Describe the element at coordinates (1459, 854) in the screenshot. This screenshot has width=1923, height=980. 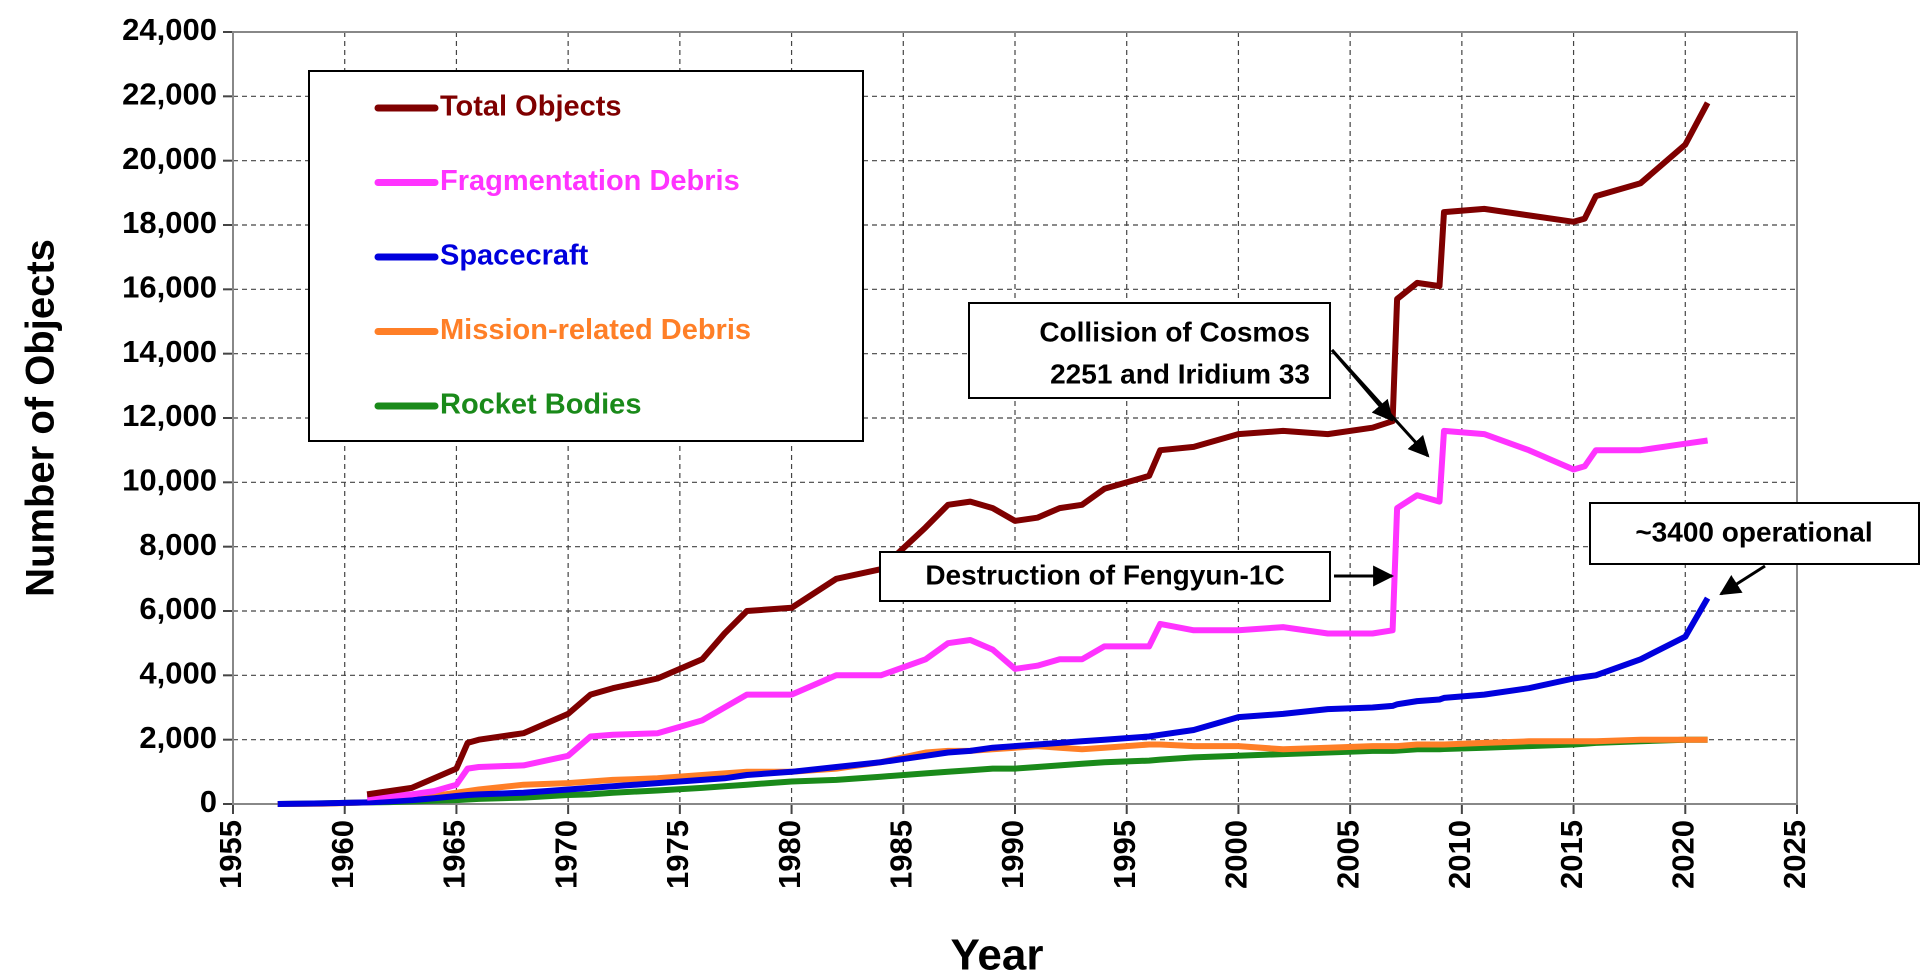
I see `x-tick-label: 2010` at that location.